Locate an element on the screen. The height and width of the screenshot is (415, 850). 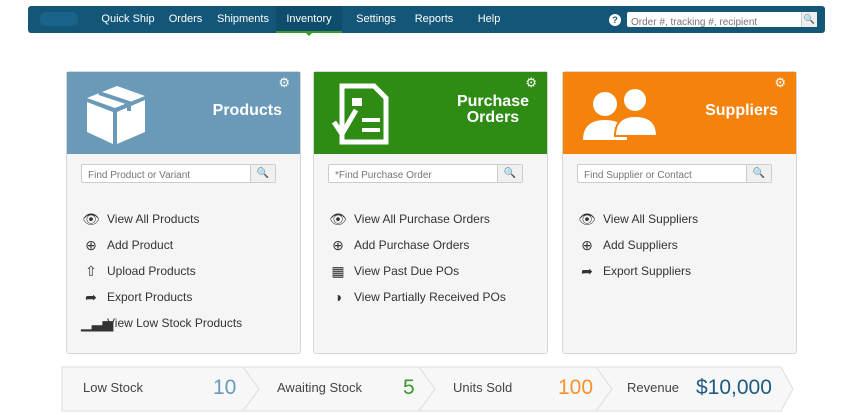
half-circle-icon: ◑ is located at coordinates (338, 297).